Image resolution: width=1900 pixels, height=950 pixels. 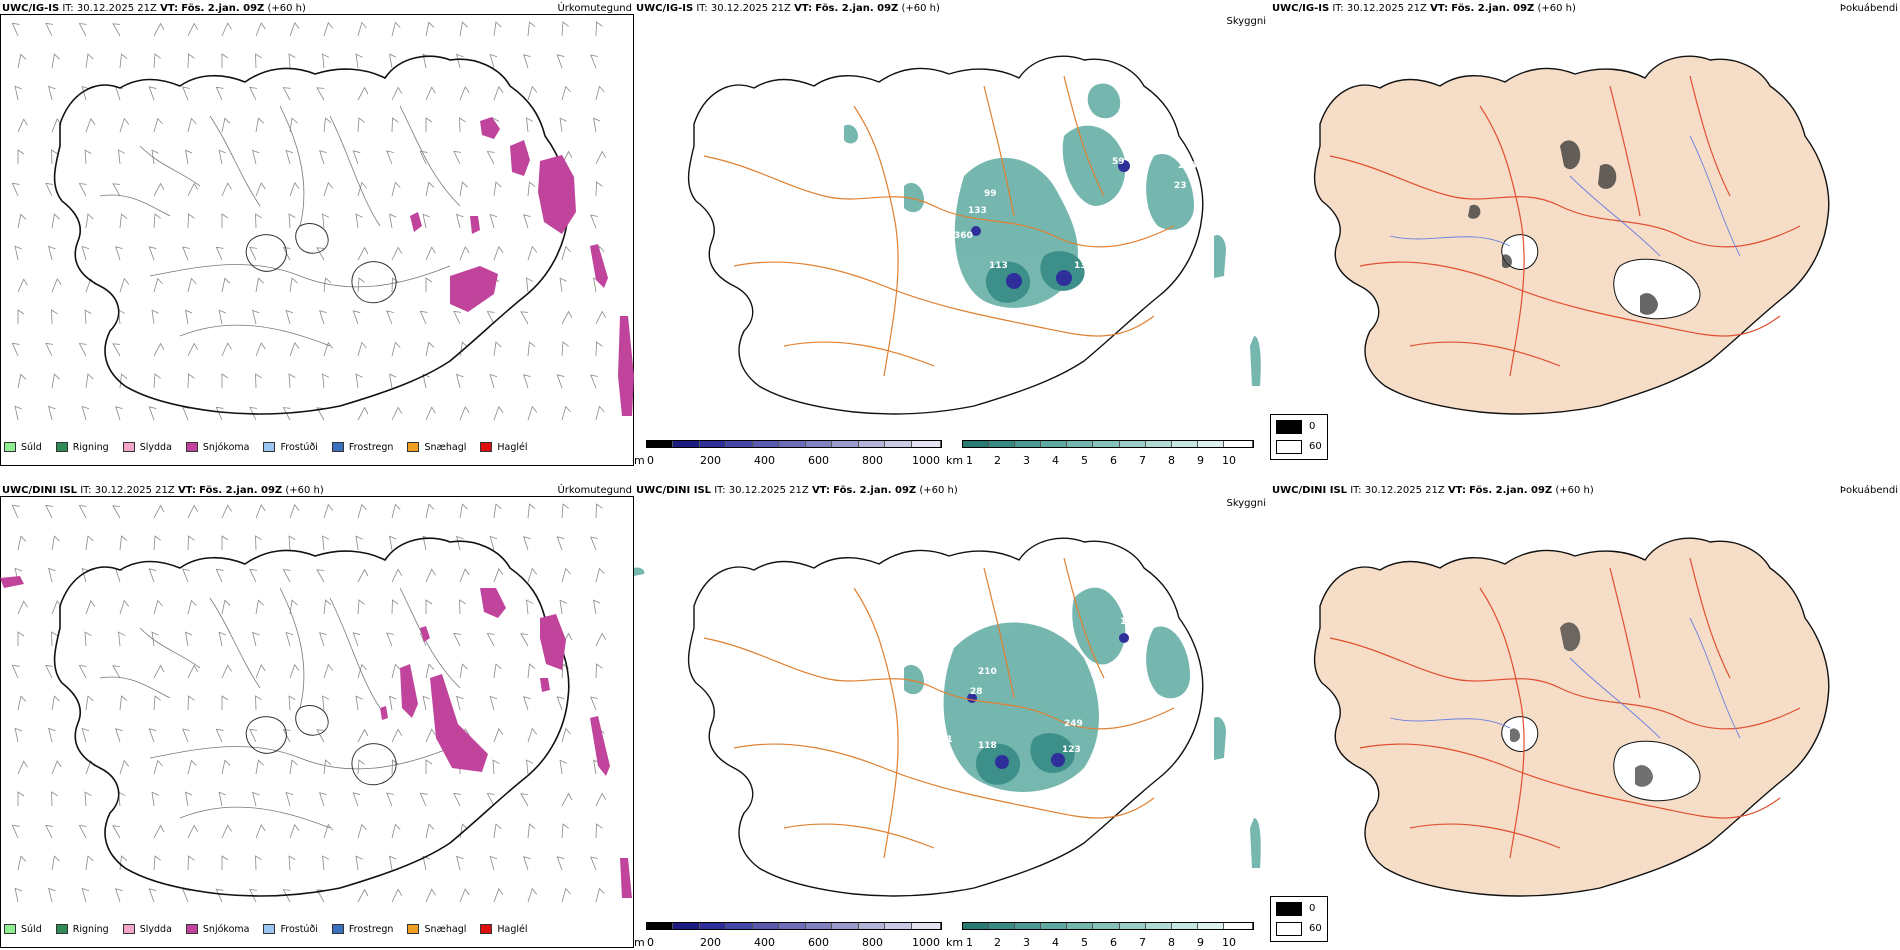 I want to click on panel-title-visibility-bottom: Skyggni, so click(x=1246, y=503).